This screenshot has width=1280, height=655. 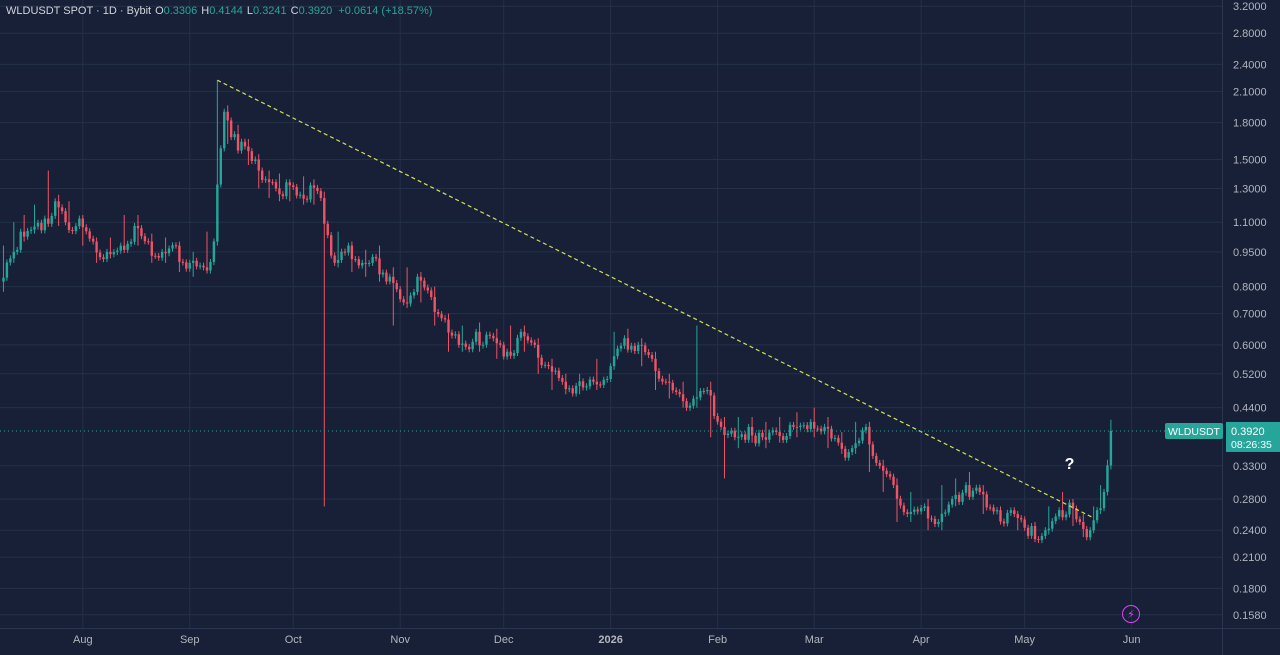 What do you see at coordinates (79, 11) in the screenshot?
I see `symbol-title: WLDUSDT SPOT · 1D · Bybit` at bounding box center [79, 11].